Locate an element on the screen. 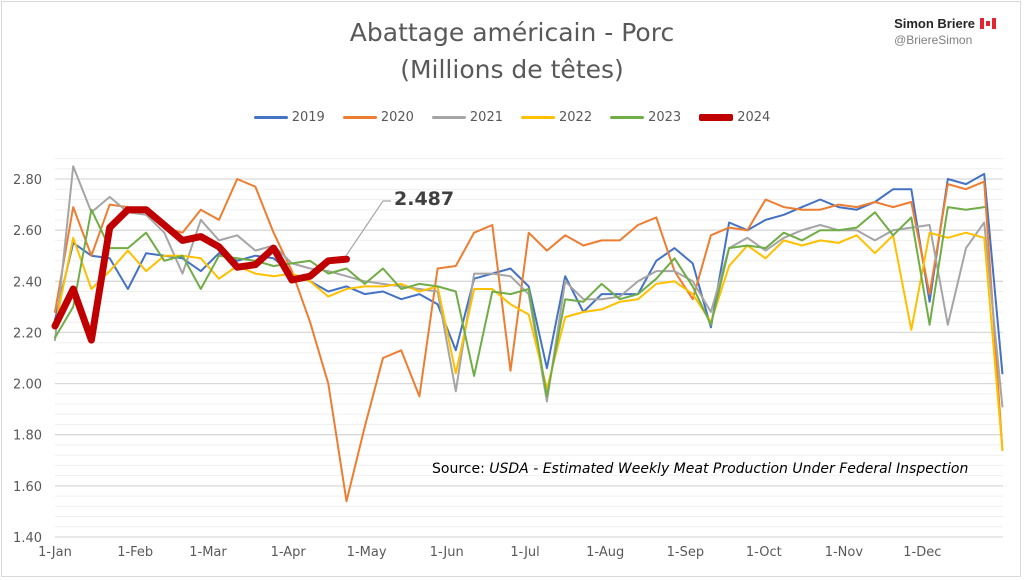  x-tick-label: 1-Dec is located at coordinates (922, 552).